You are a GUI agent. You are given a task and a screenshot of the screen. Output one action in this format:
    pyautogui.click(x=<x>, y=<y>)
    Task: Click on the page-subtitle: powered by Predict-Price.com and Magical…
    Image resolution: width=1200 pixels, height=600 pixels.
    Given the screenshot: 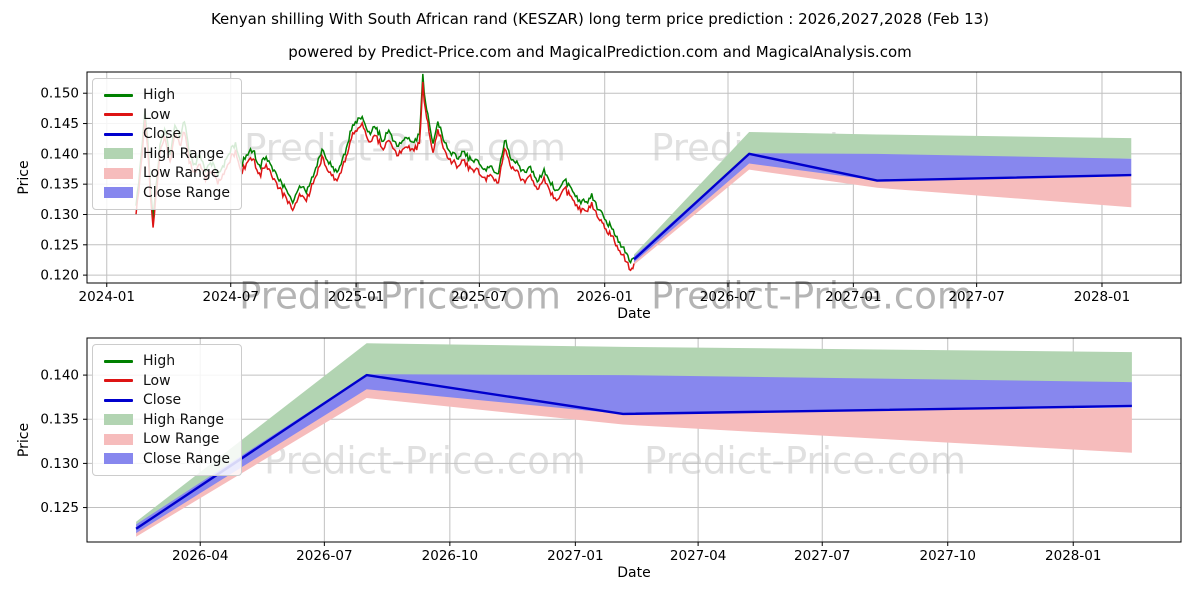 What is the action you would take?
    pyautogui.click(x=600, y=52)
    